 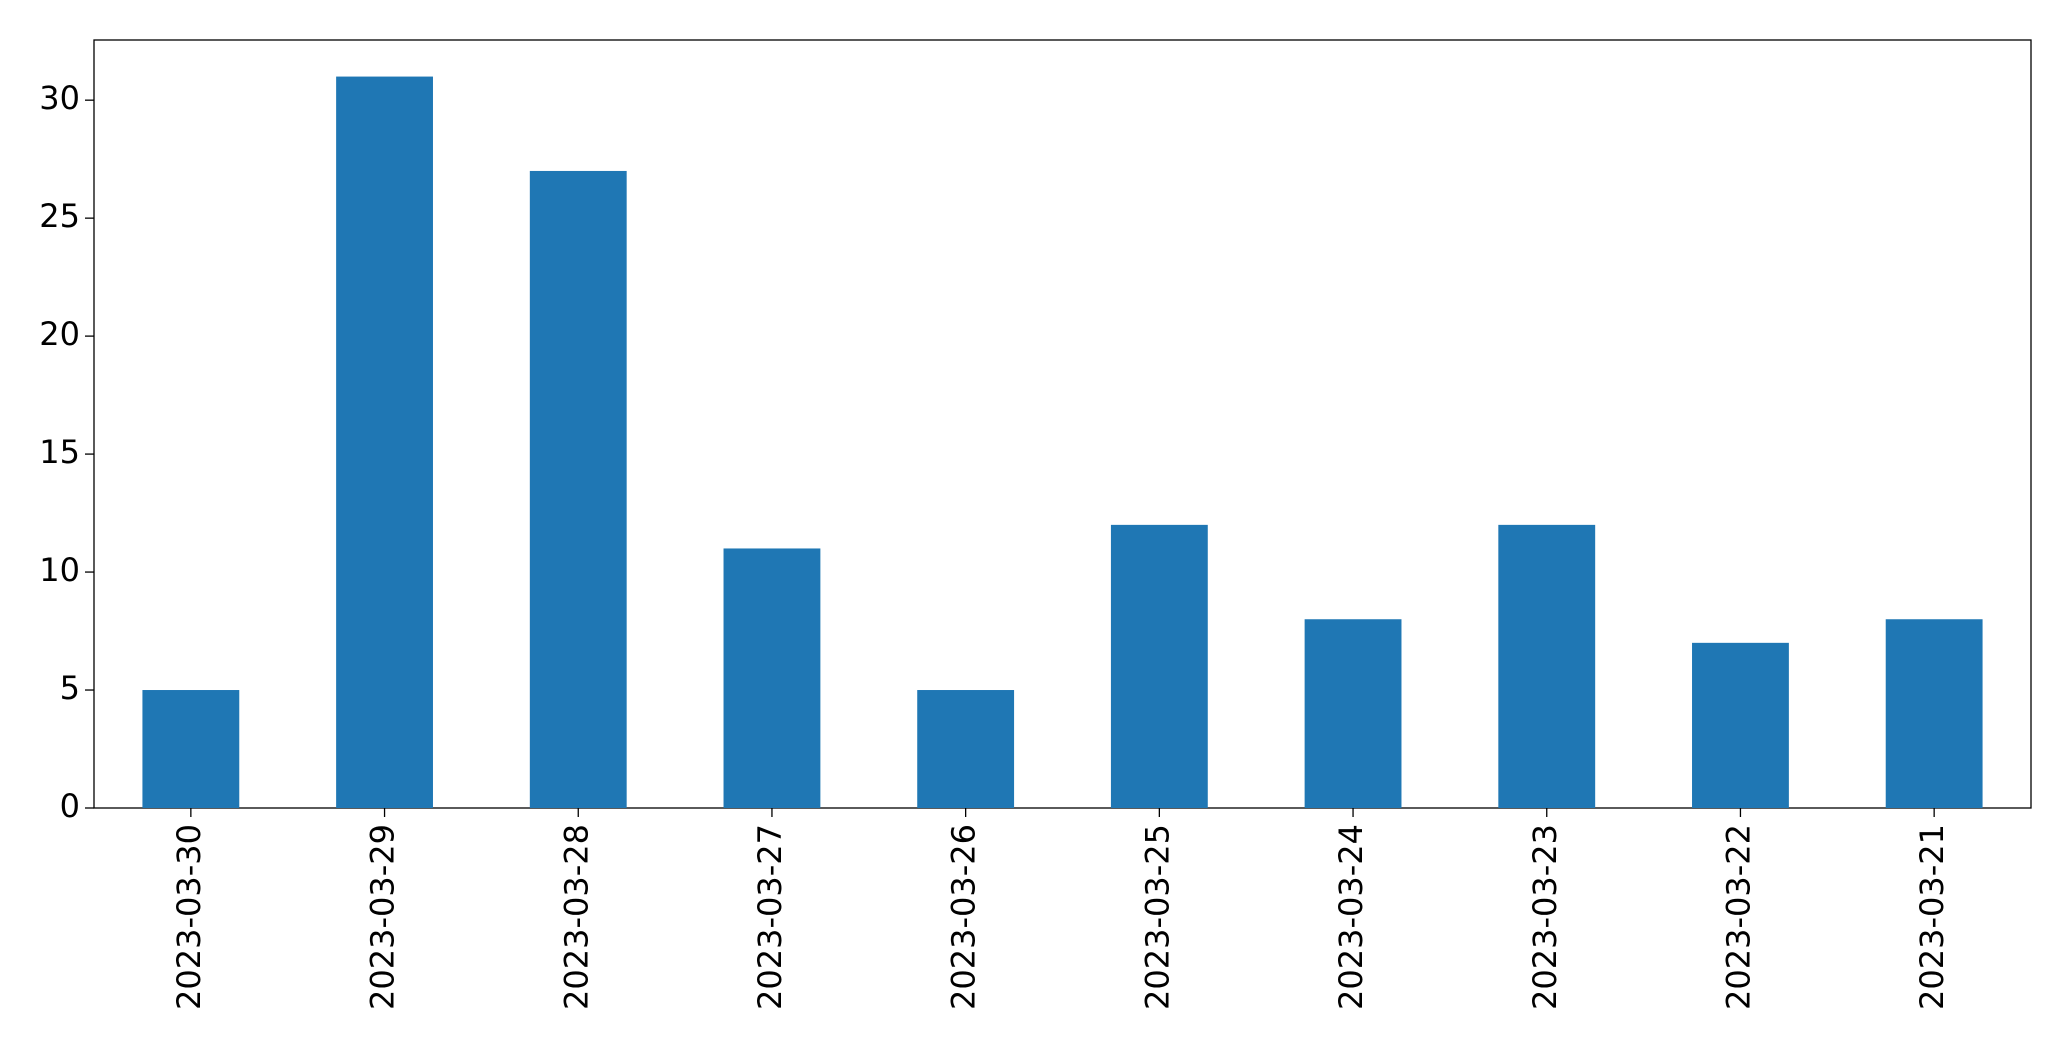 What do you see at coordinates (59, 570) in the screenshot?
I see `y-tick-label: 10` at bounding box center [59, 570].